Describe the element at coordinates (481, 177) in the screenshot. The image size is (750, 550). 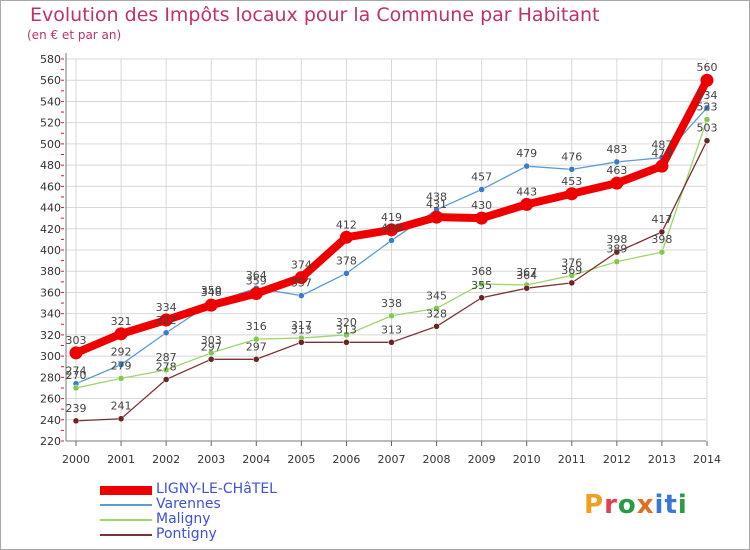
I see `data-label: 457` at that location.